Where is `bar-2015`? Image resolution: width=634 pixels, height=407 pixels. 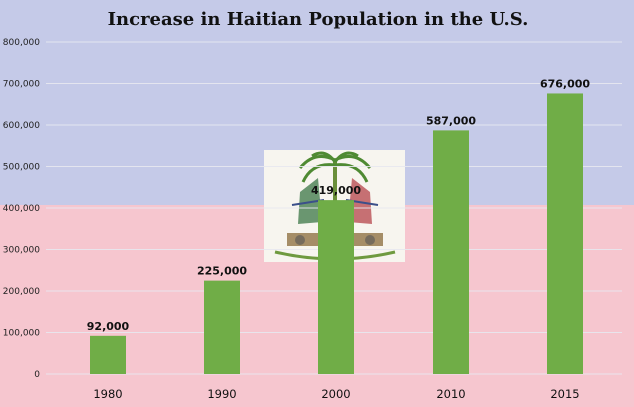
bar-2015 is located at coordinates (565, 234).